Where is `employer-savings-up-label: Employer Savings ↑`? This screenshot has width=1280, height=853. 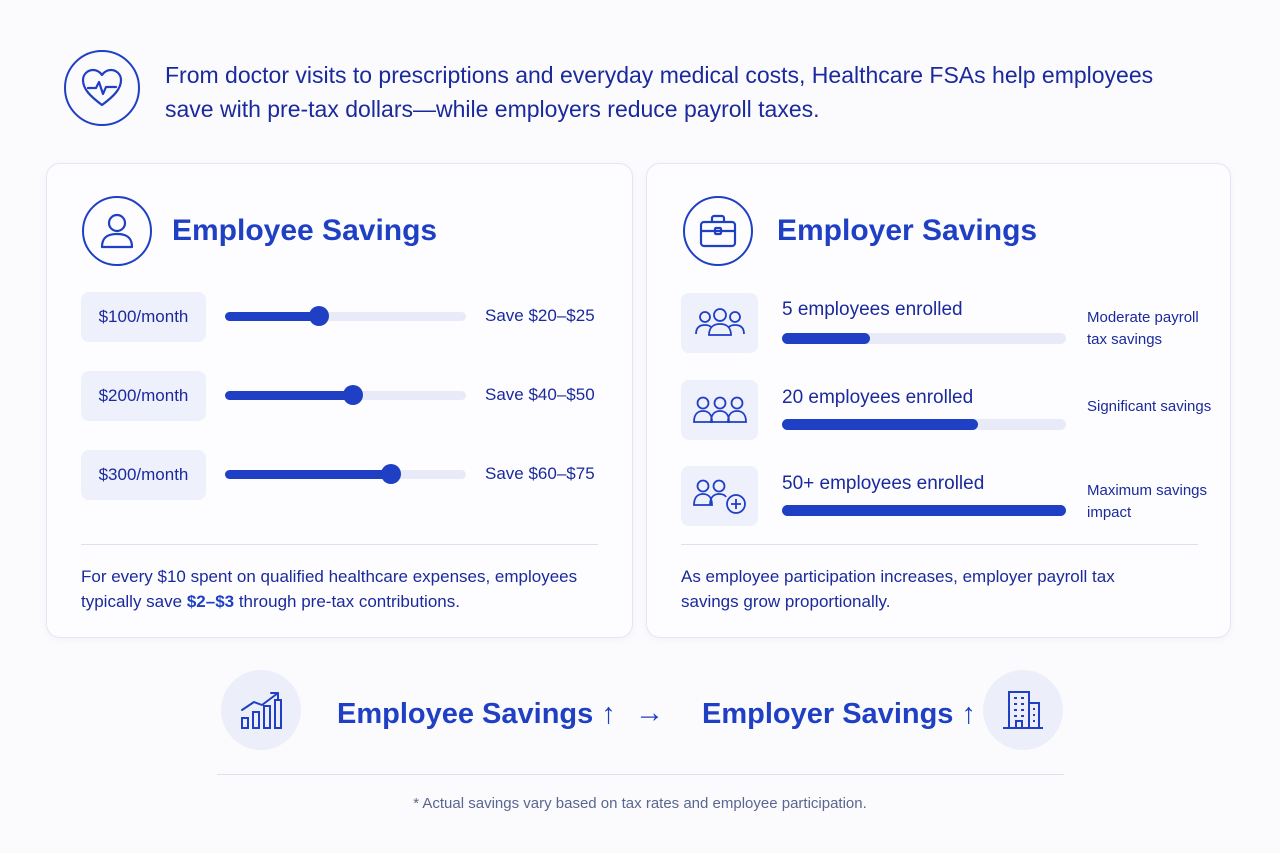
employer-savings-up-label: Employer Savings ↑ is located at coordinates (839, 714).